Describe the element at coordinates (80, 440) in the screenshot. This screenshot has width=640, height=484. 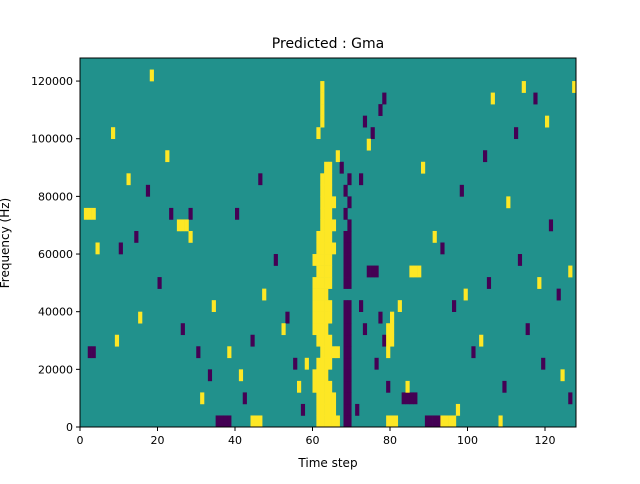
I see `x-tick-label: 0` at that location.